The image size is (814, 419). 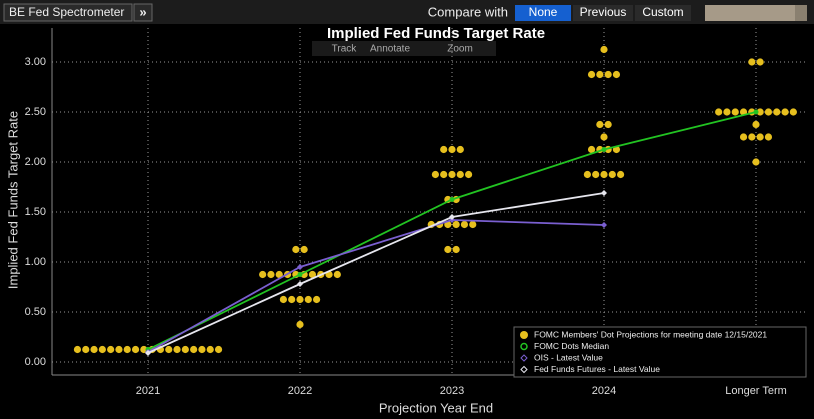 I want to click on expand-icon: », so click(x=142, y=11).